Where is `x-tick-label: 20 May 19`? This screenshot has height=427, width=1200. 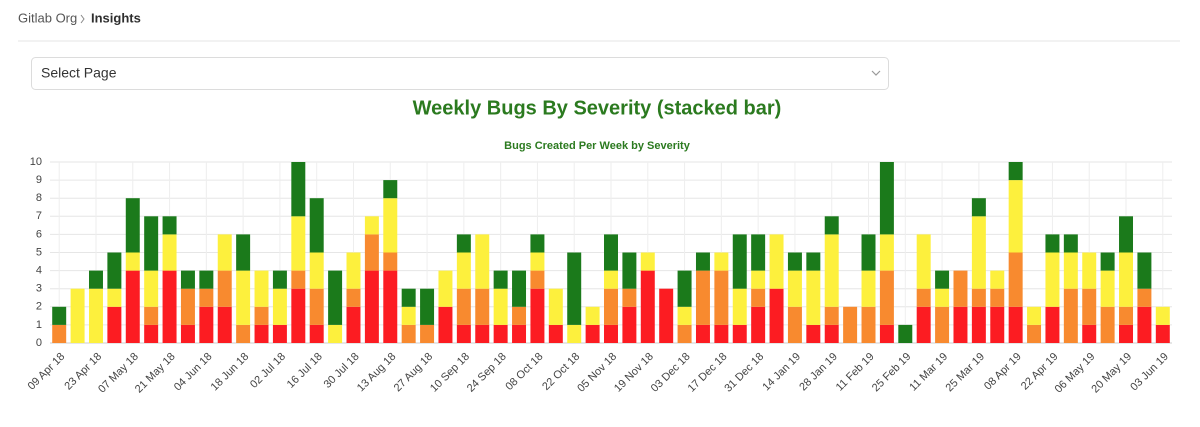 x-tick-label: 20 May 19 is located at coordinates (1111, 373).